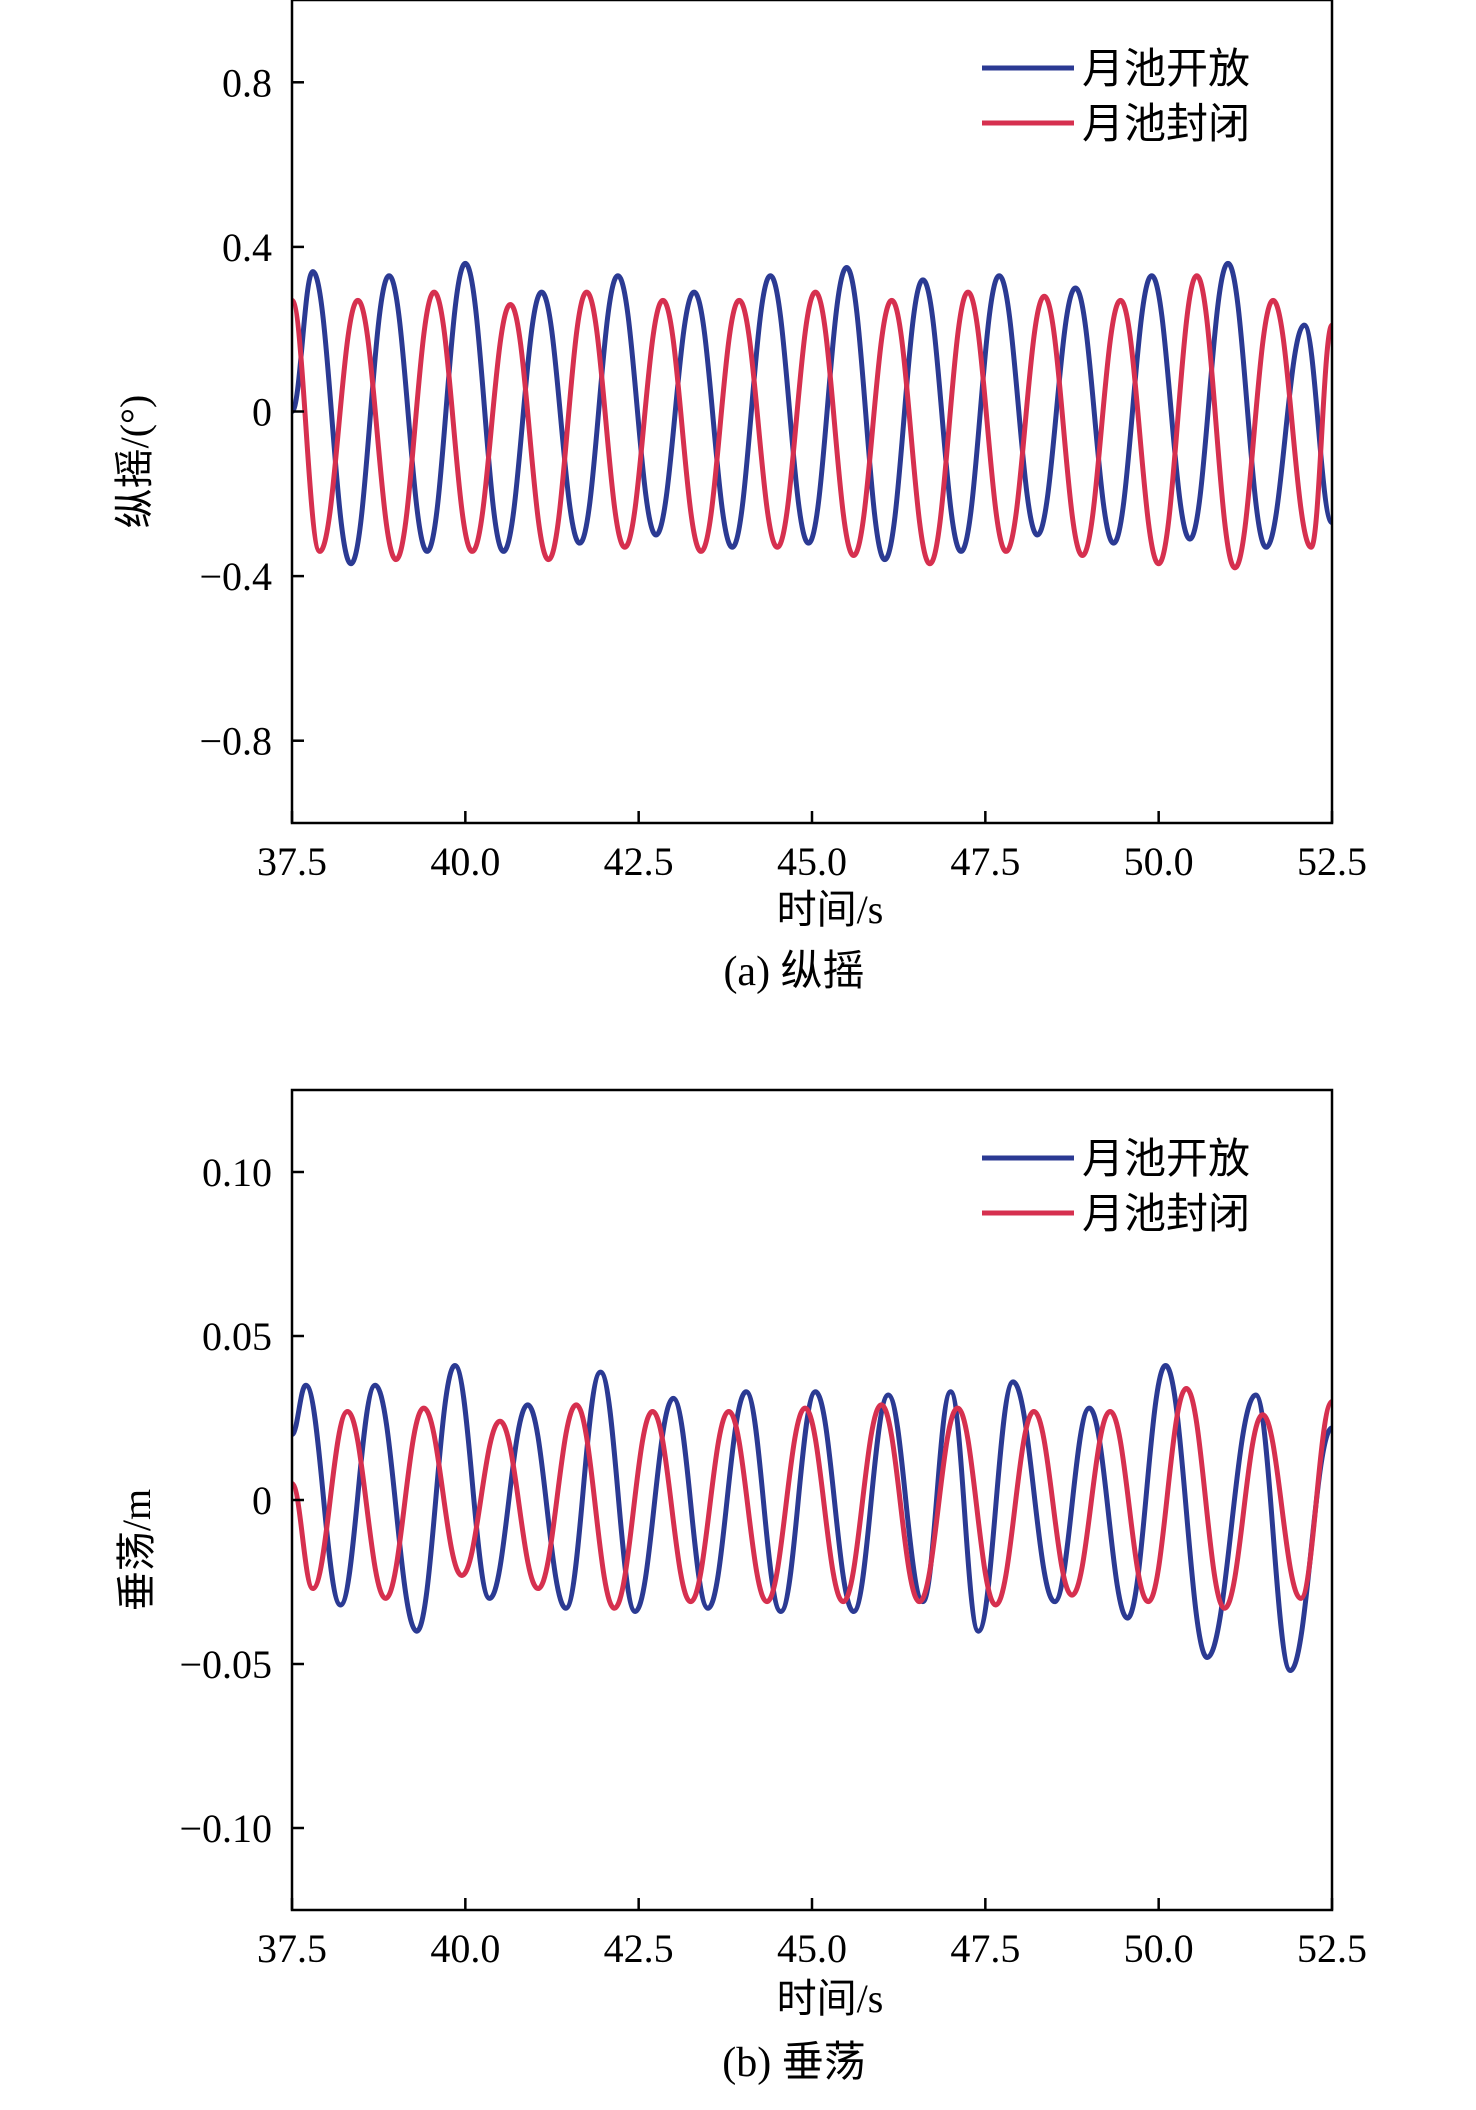  What do you see at coordinates (225, 1664) in the screenshot?
I see `y-tick-label: −0.05` at bounding box center [225, 1664].